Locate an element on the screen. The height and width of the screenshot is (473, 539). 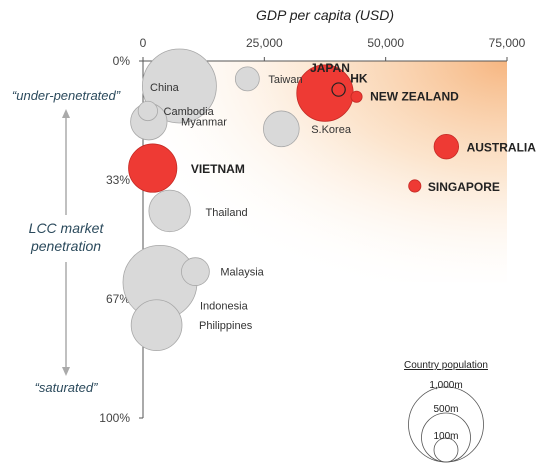
bubble-label-new-zealand: NEW ZEALAND is located at coordinates (414, 97).